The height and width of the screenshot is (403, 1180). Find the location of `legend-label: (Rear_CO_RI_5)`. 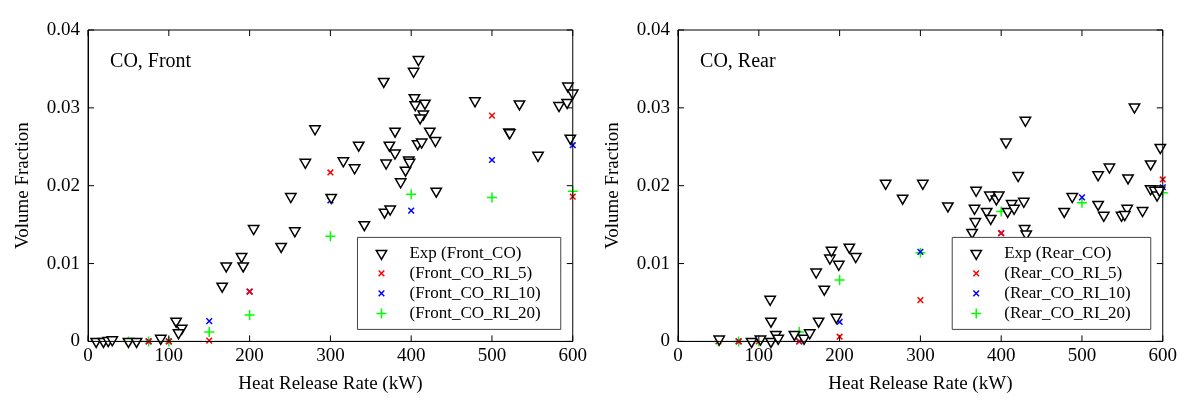

legend-label: (Rear_CO_RI_5) is located at coordinates (1063, 272).